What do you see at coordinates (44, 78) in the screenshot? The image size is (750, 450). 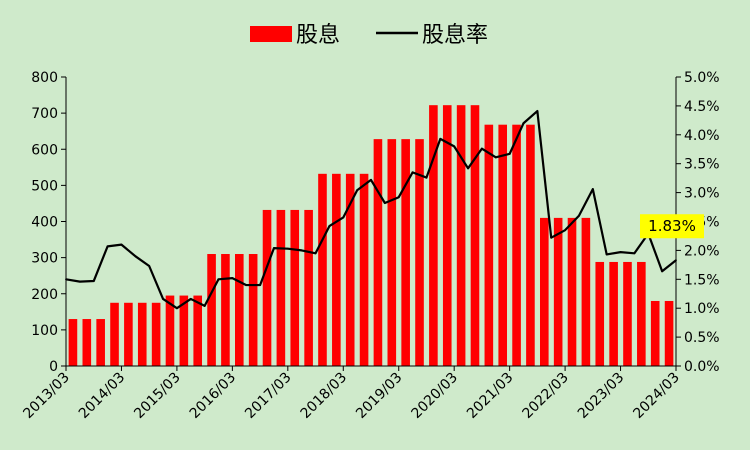 I see `y-left-tick-8: 800` at bounding box center [44, 78].